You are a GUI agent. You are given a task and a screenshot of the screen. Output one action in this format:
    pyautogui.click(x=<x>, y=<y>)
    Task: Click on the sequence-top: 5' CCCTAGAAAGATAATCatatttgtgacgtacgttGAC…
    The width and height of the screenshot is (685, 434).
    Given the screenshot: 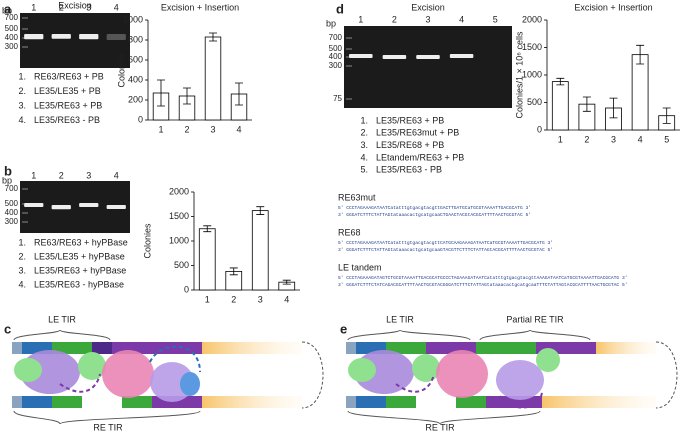 What is the action you would take?
    pyautogui.click(x=434, y=208)
    